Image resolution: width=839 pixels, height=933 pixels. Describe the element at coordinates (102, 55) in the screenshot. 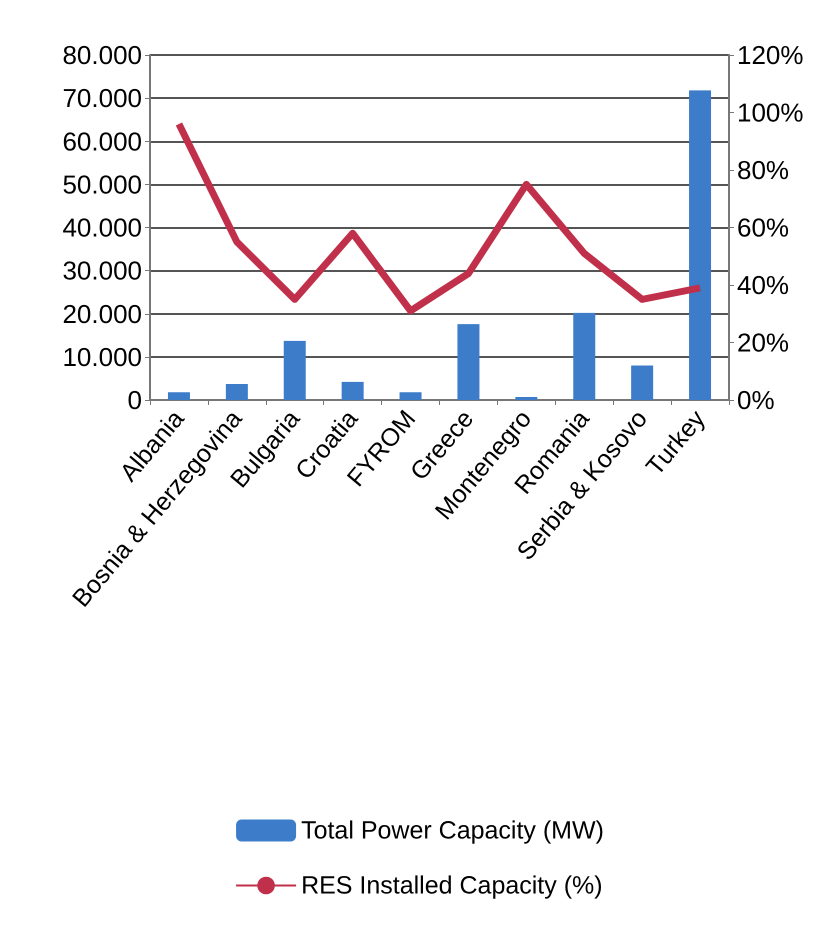

I see `y-tick-label: 80.000` at that location.